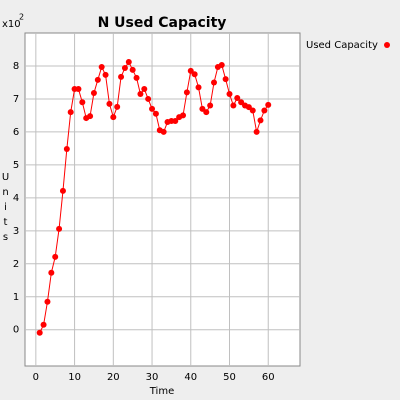 This screenshot has height=400, width=400. What do you see at coordinates (36, 377) in the screenshot?
I see `x-tick-label: 0` at bounding box center [36, 377].